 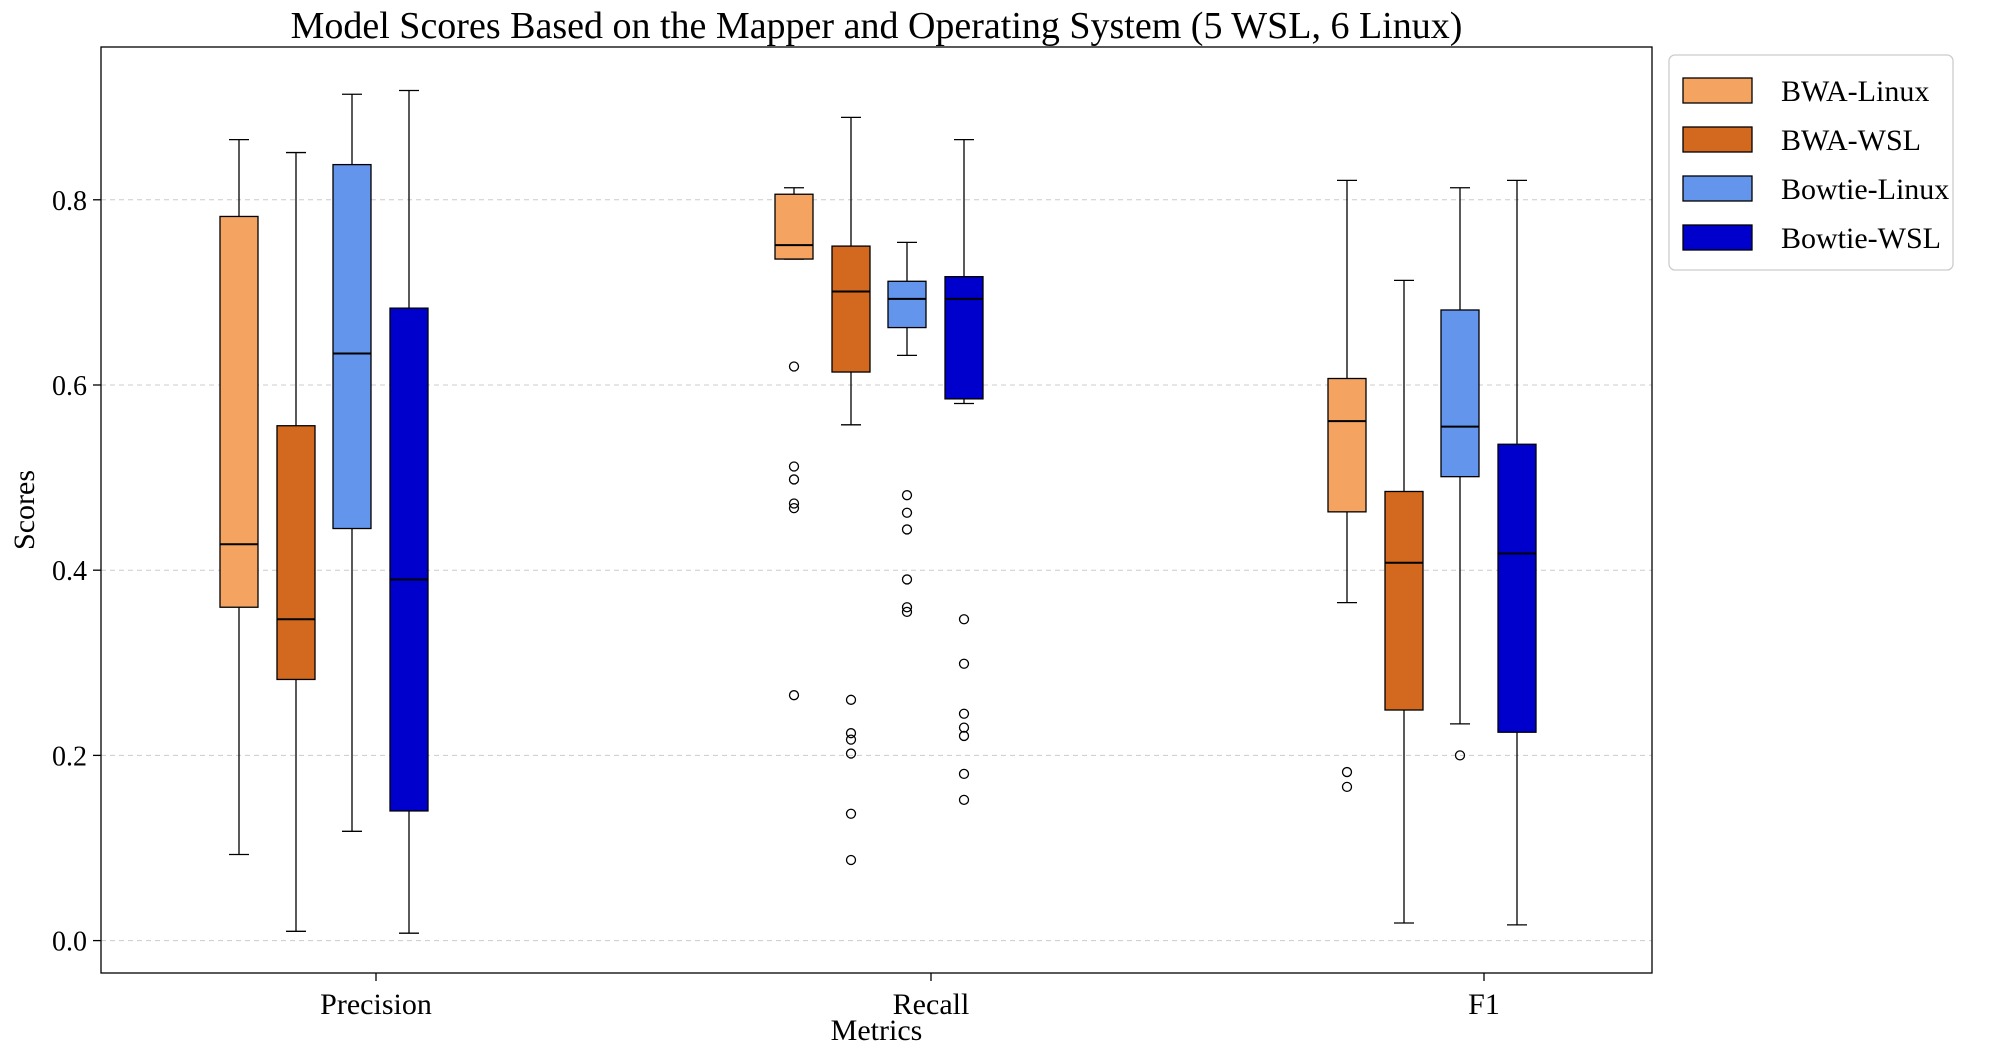 What do you see at coordinates (69, 201) in the screenshot?
I see `y-tick-label: 0.8` at bounding box center [69, 201].